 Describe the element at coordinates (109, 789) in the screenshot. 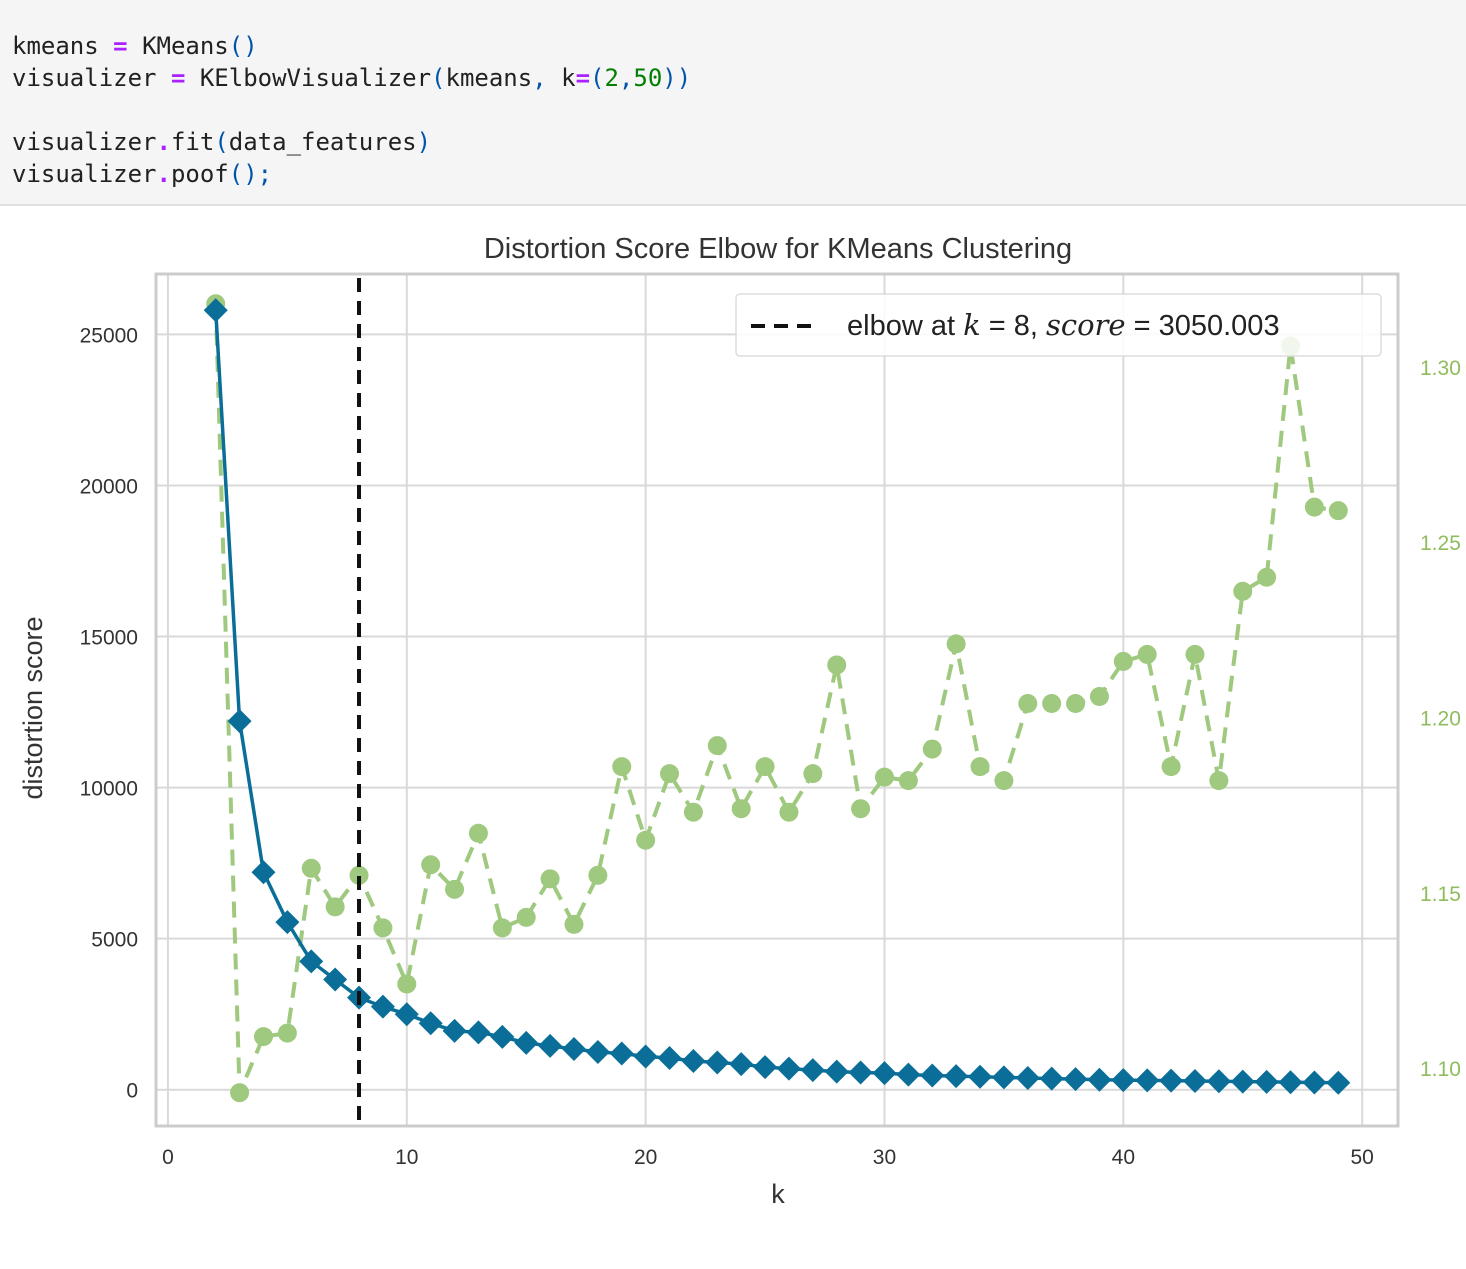

I see `y-tick-label: 10000` at that location.